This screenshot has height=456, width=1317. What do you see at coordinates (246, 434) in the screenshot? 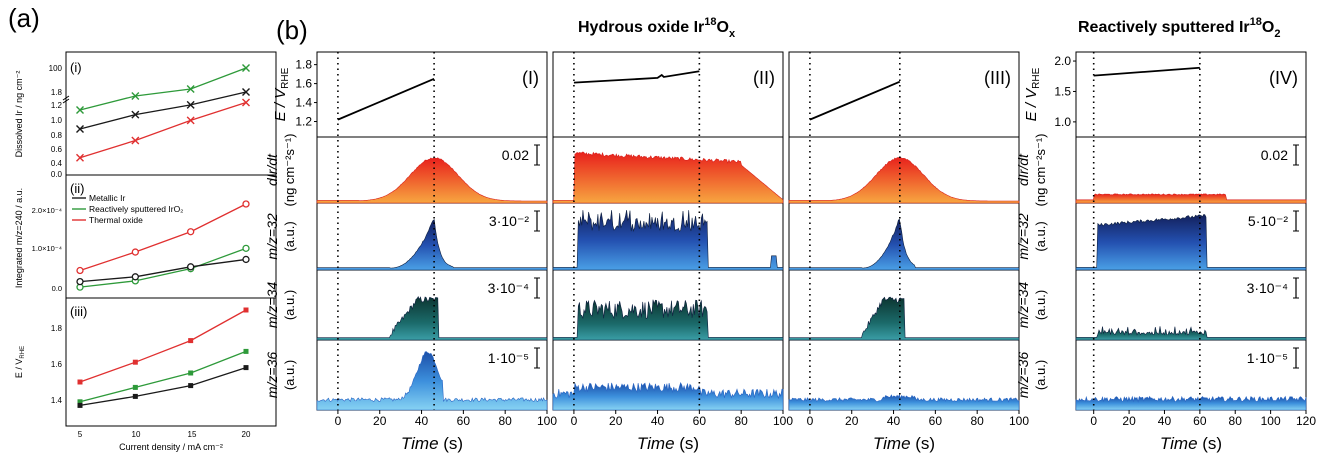
I see `a-xtick-20: 20` at bounding box center [246, 434].